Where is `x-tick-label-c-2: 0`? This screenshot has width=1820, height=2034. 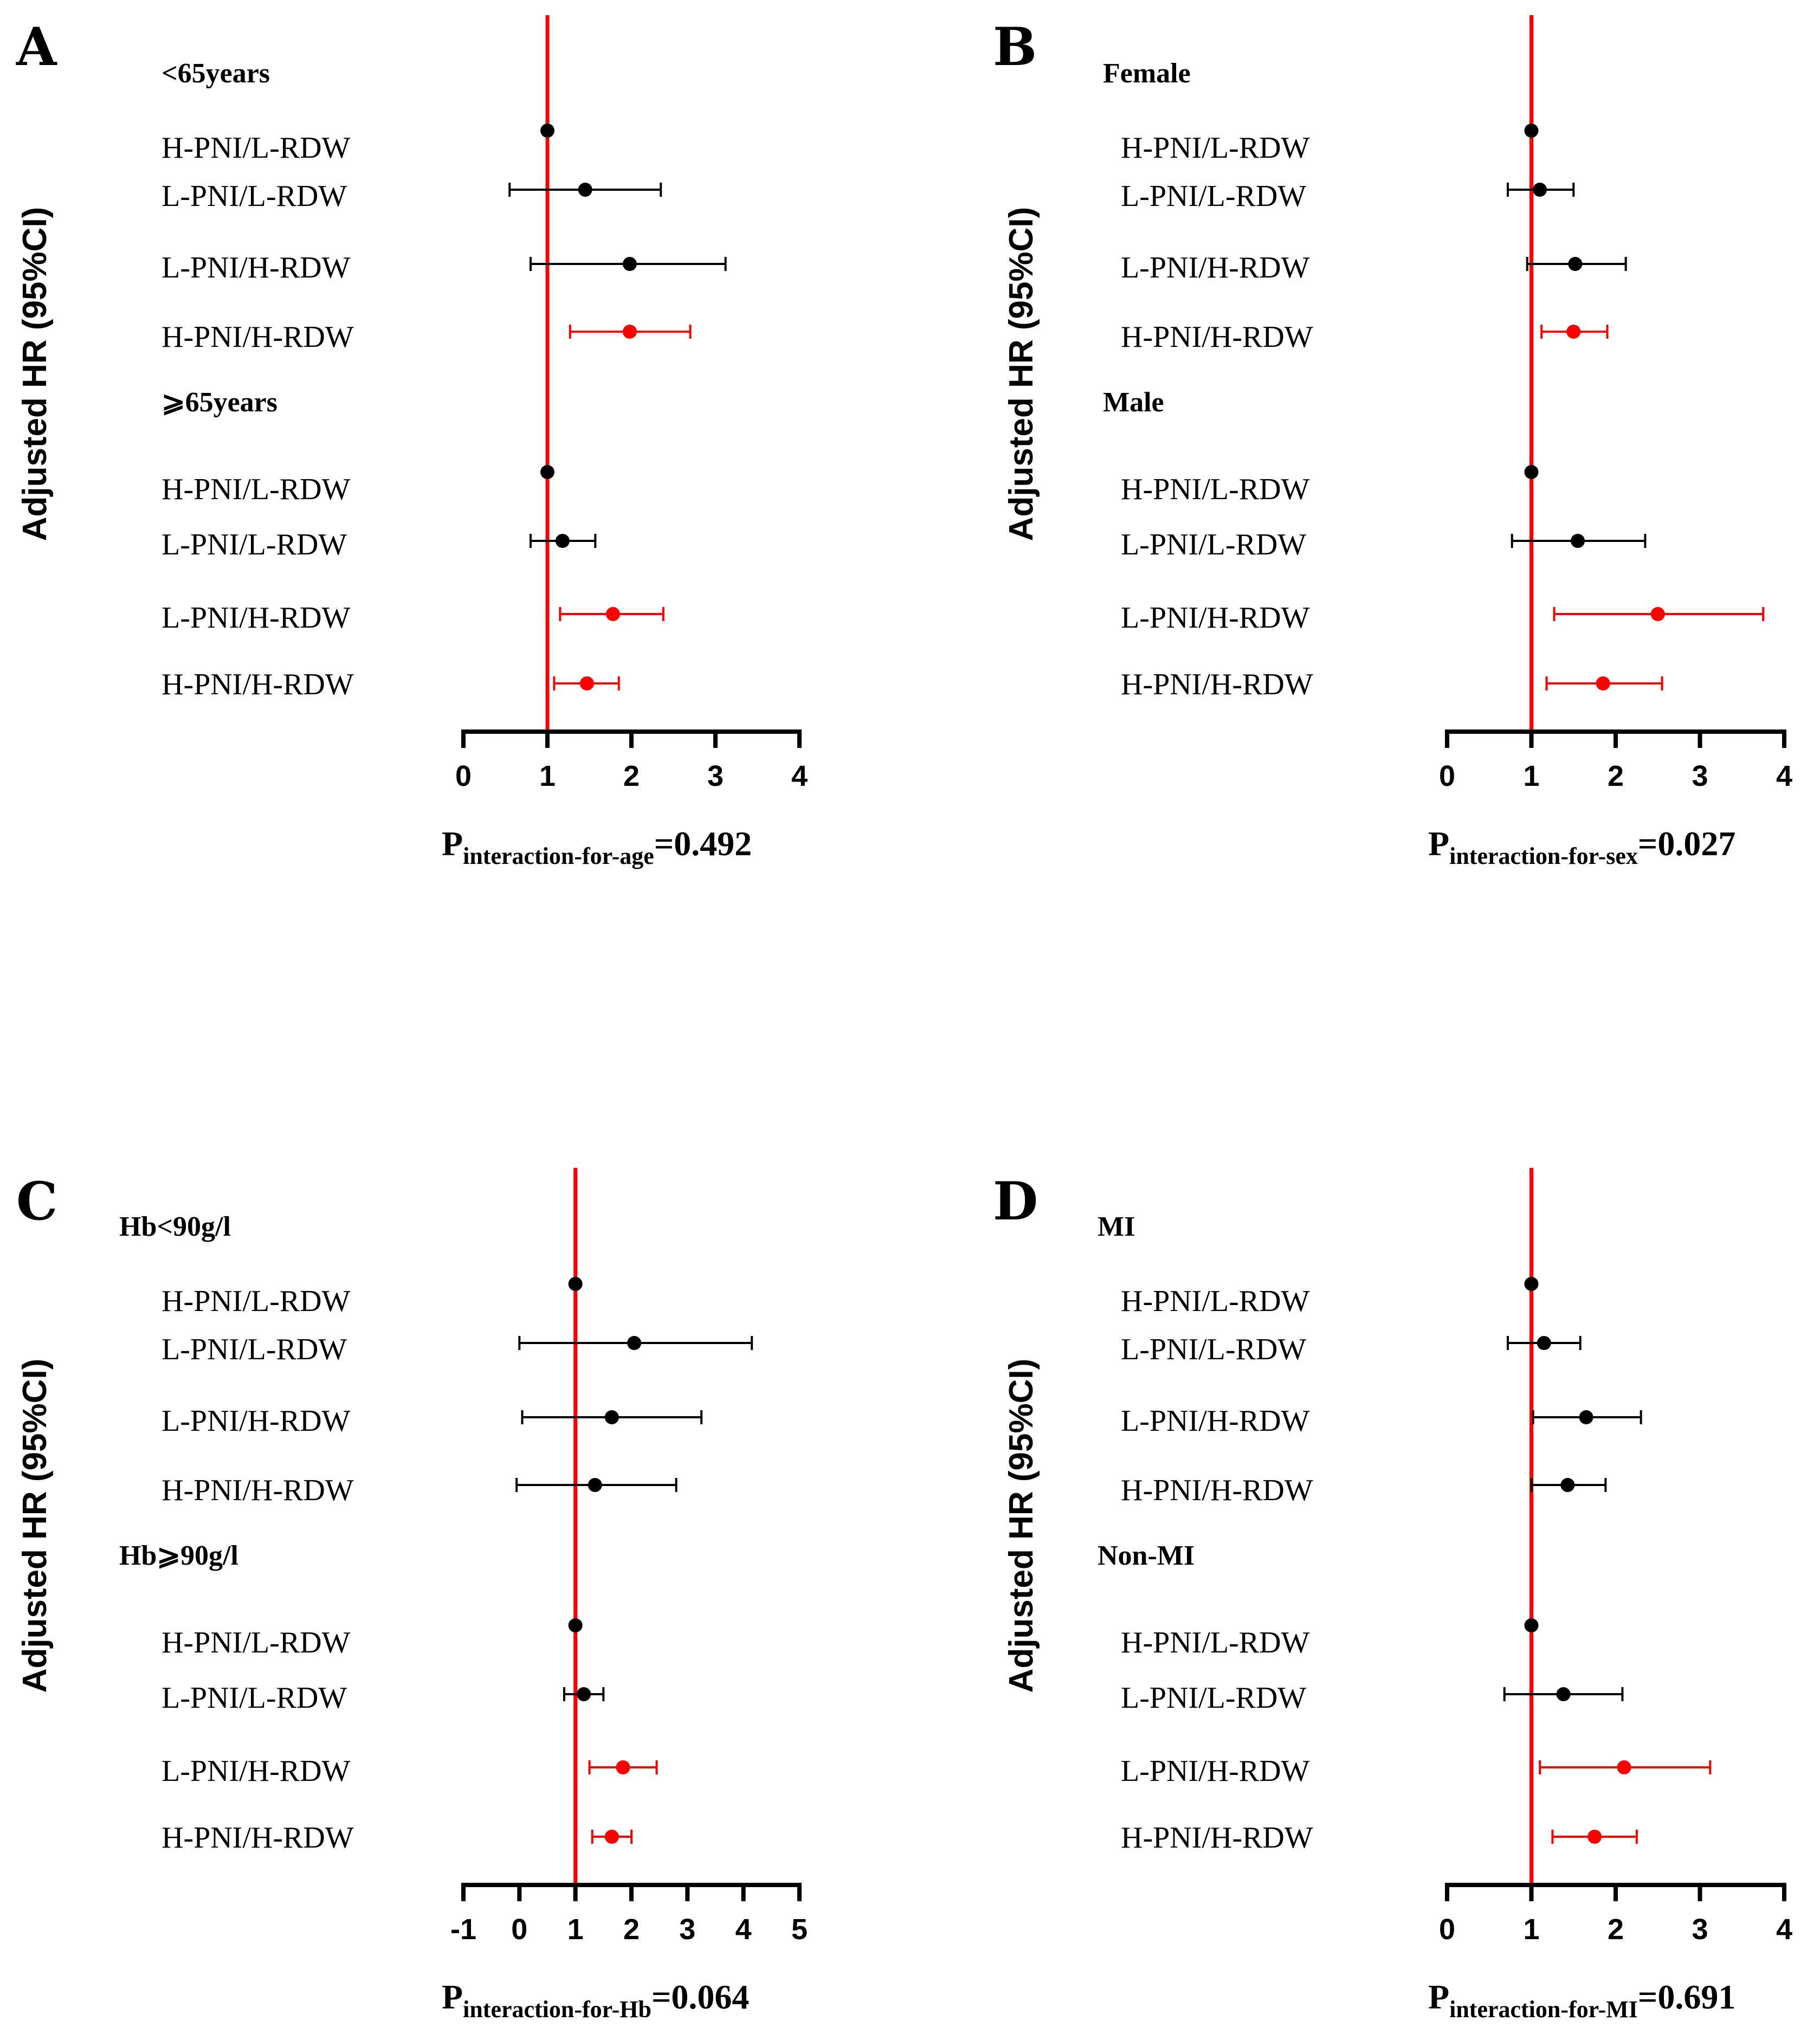 x-tick-label-c-2: 0 is located at coordinates (519, 1929).